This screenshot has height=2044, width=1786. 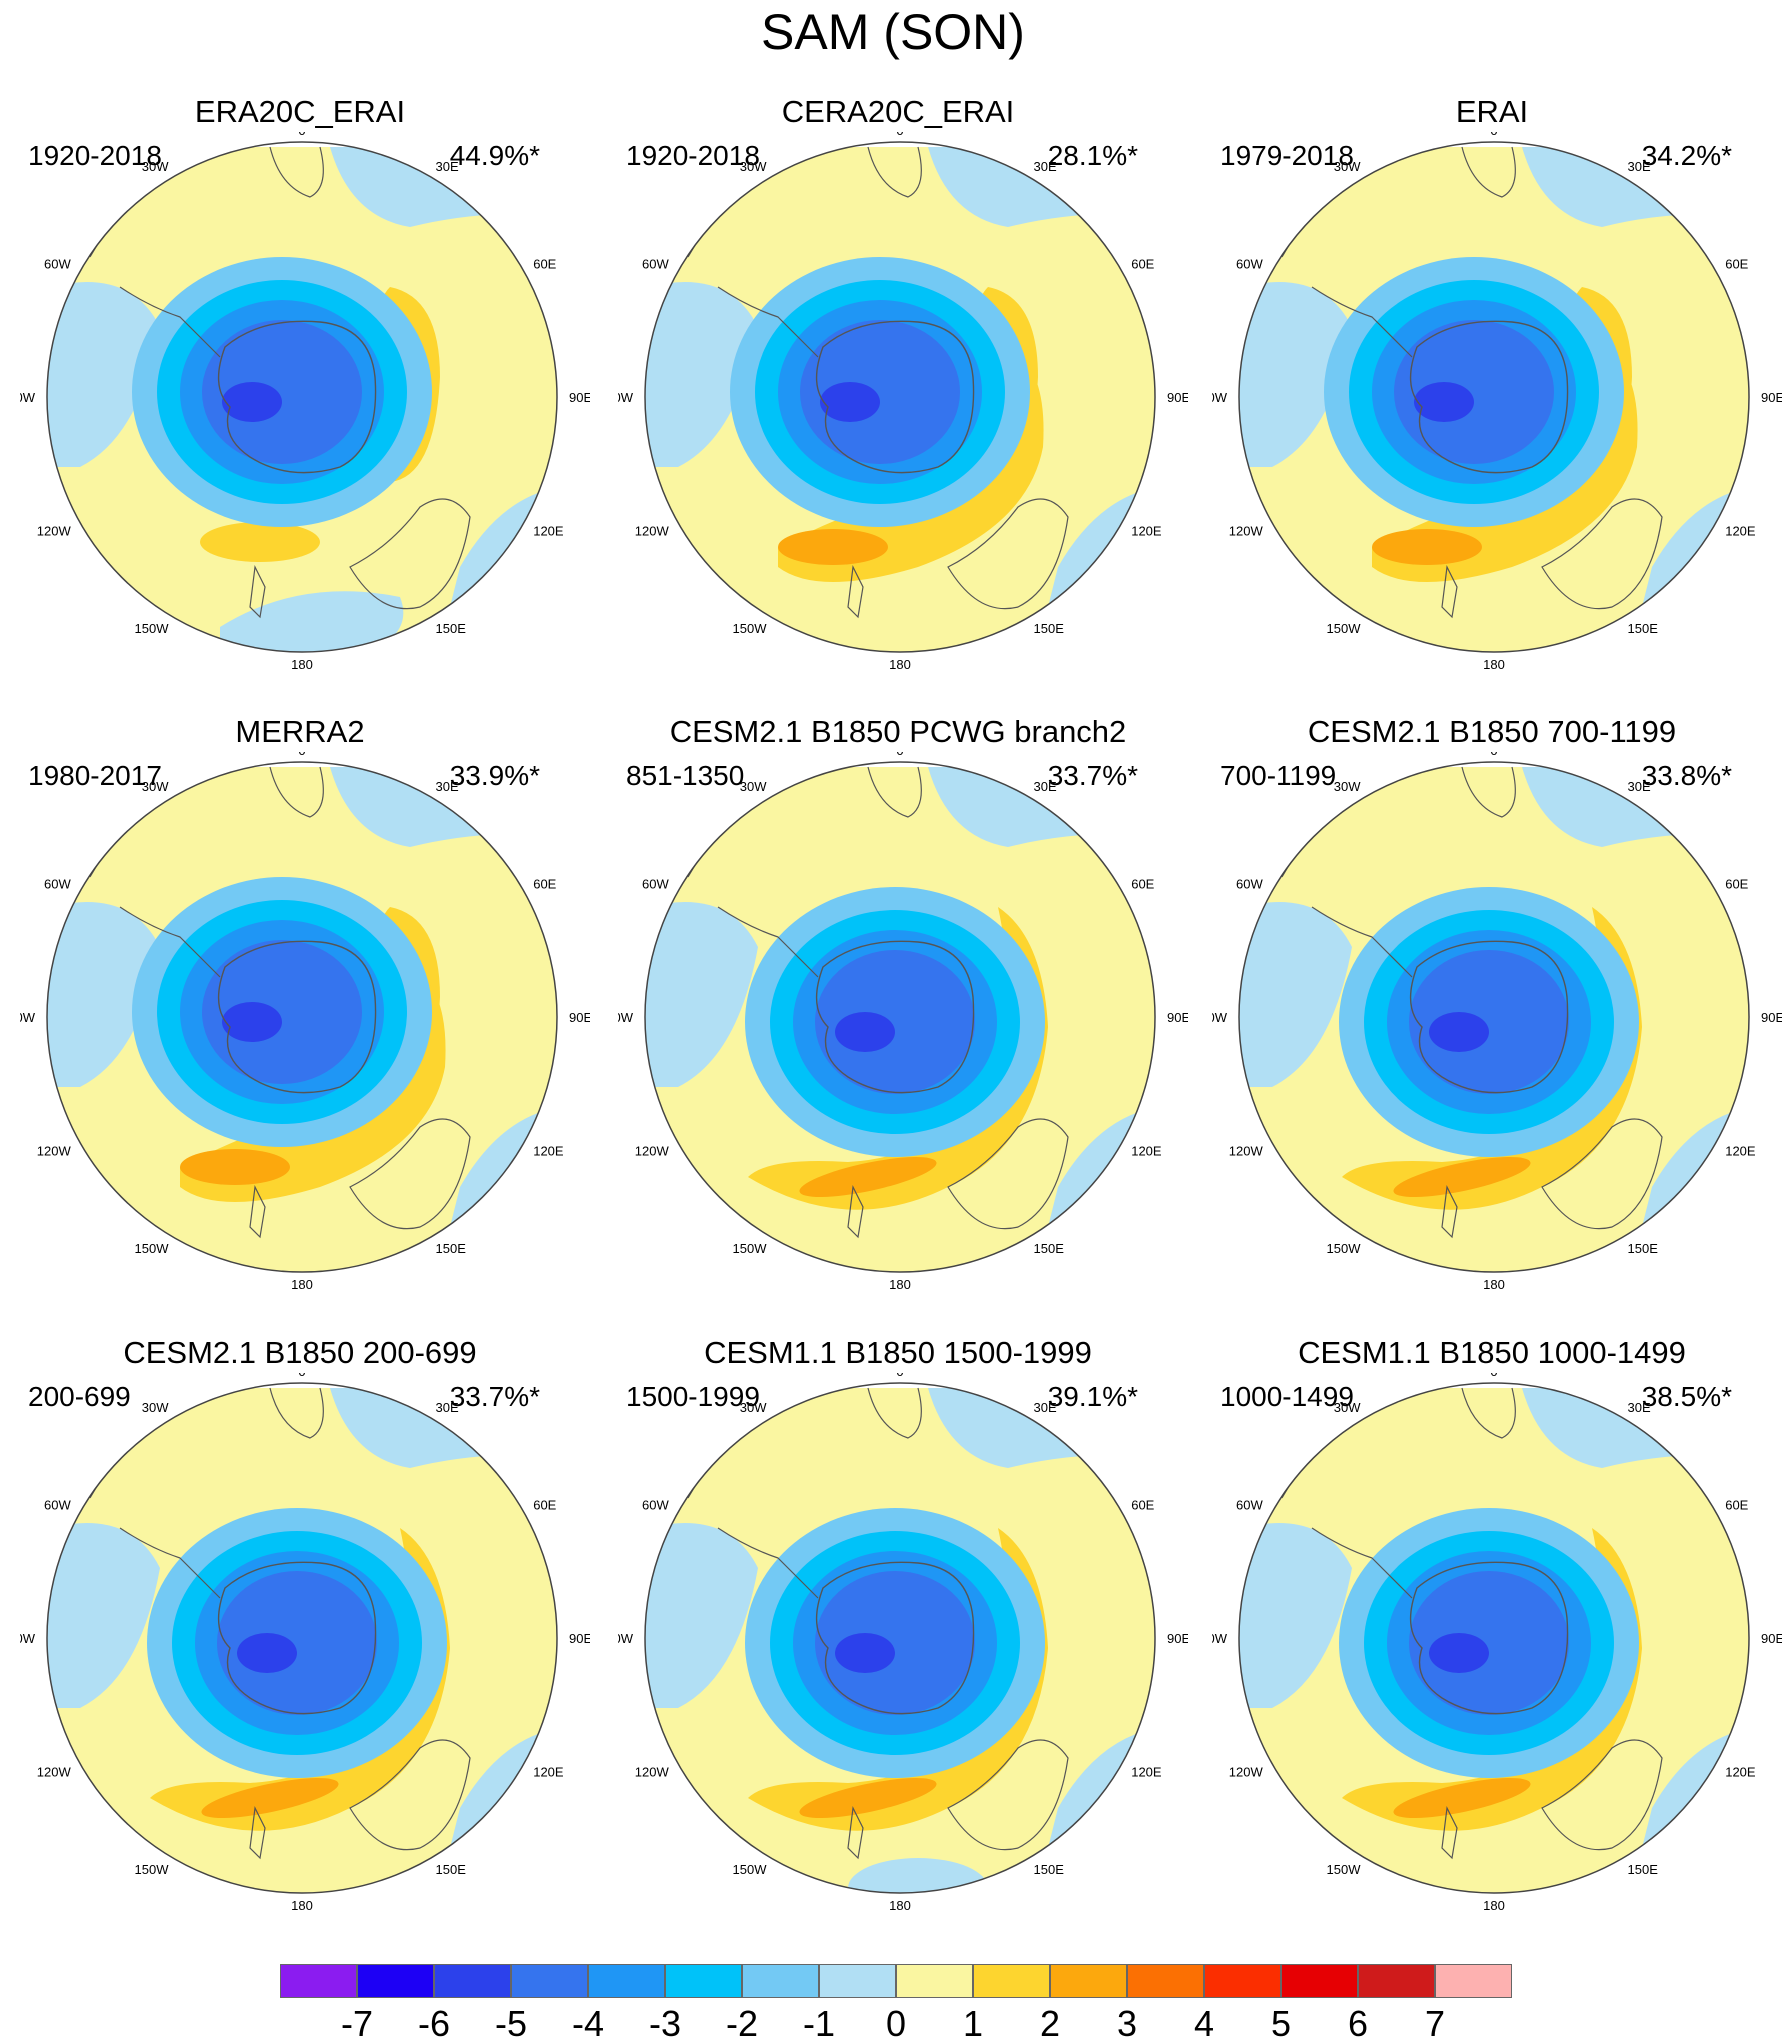 I want to click on colorbar-tick-label: 6, so click(x=1358, y=2023).